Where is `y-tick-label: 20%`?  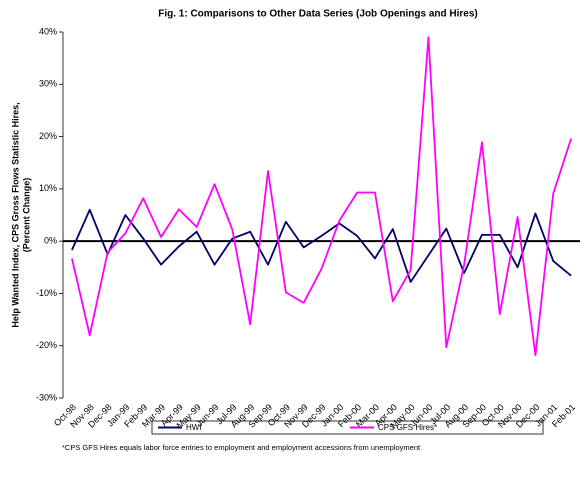 y-tick-label: 20% is located at coordinates (48, 136).